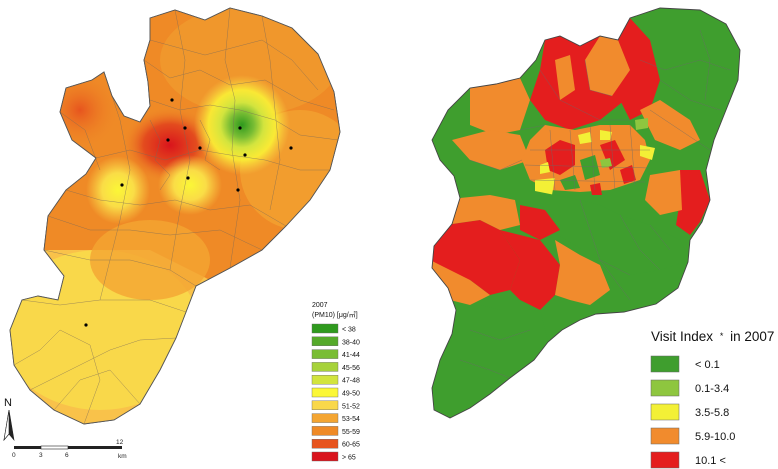  Describe the element at coordinates (69, 449) in the screenshot. I see `scale-bar: 0 3 6 12 km` at that location.